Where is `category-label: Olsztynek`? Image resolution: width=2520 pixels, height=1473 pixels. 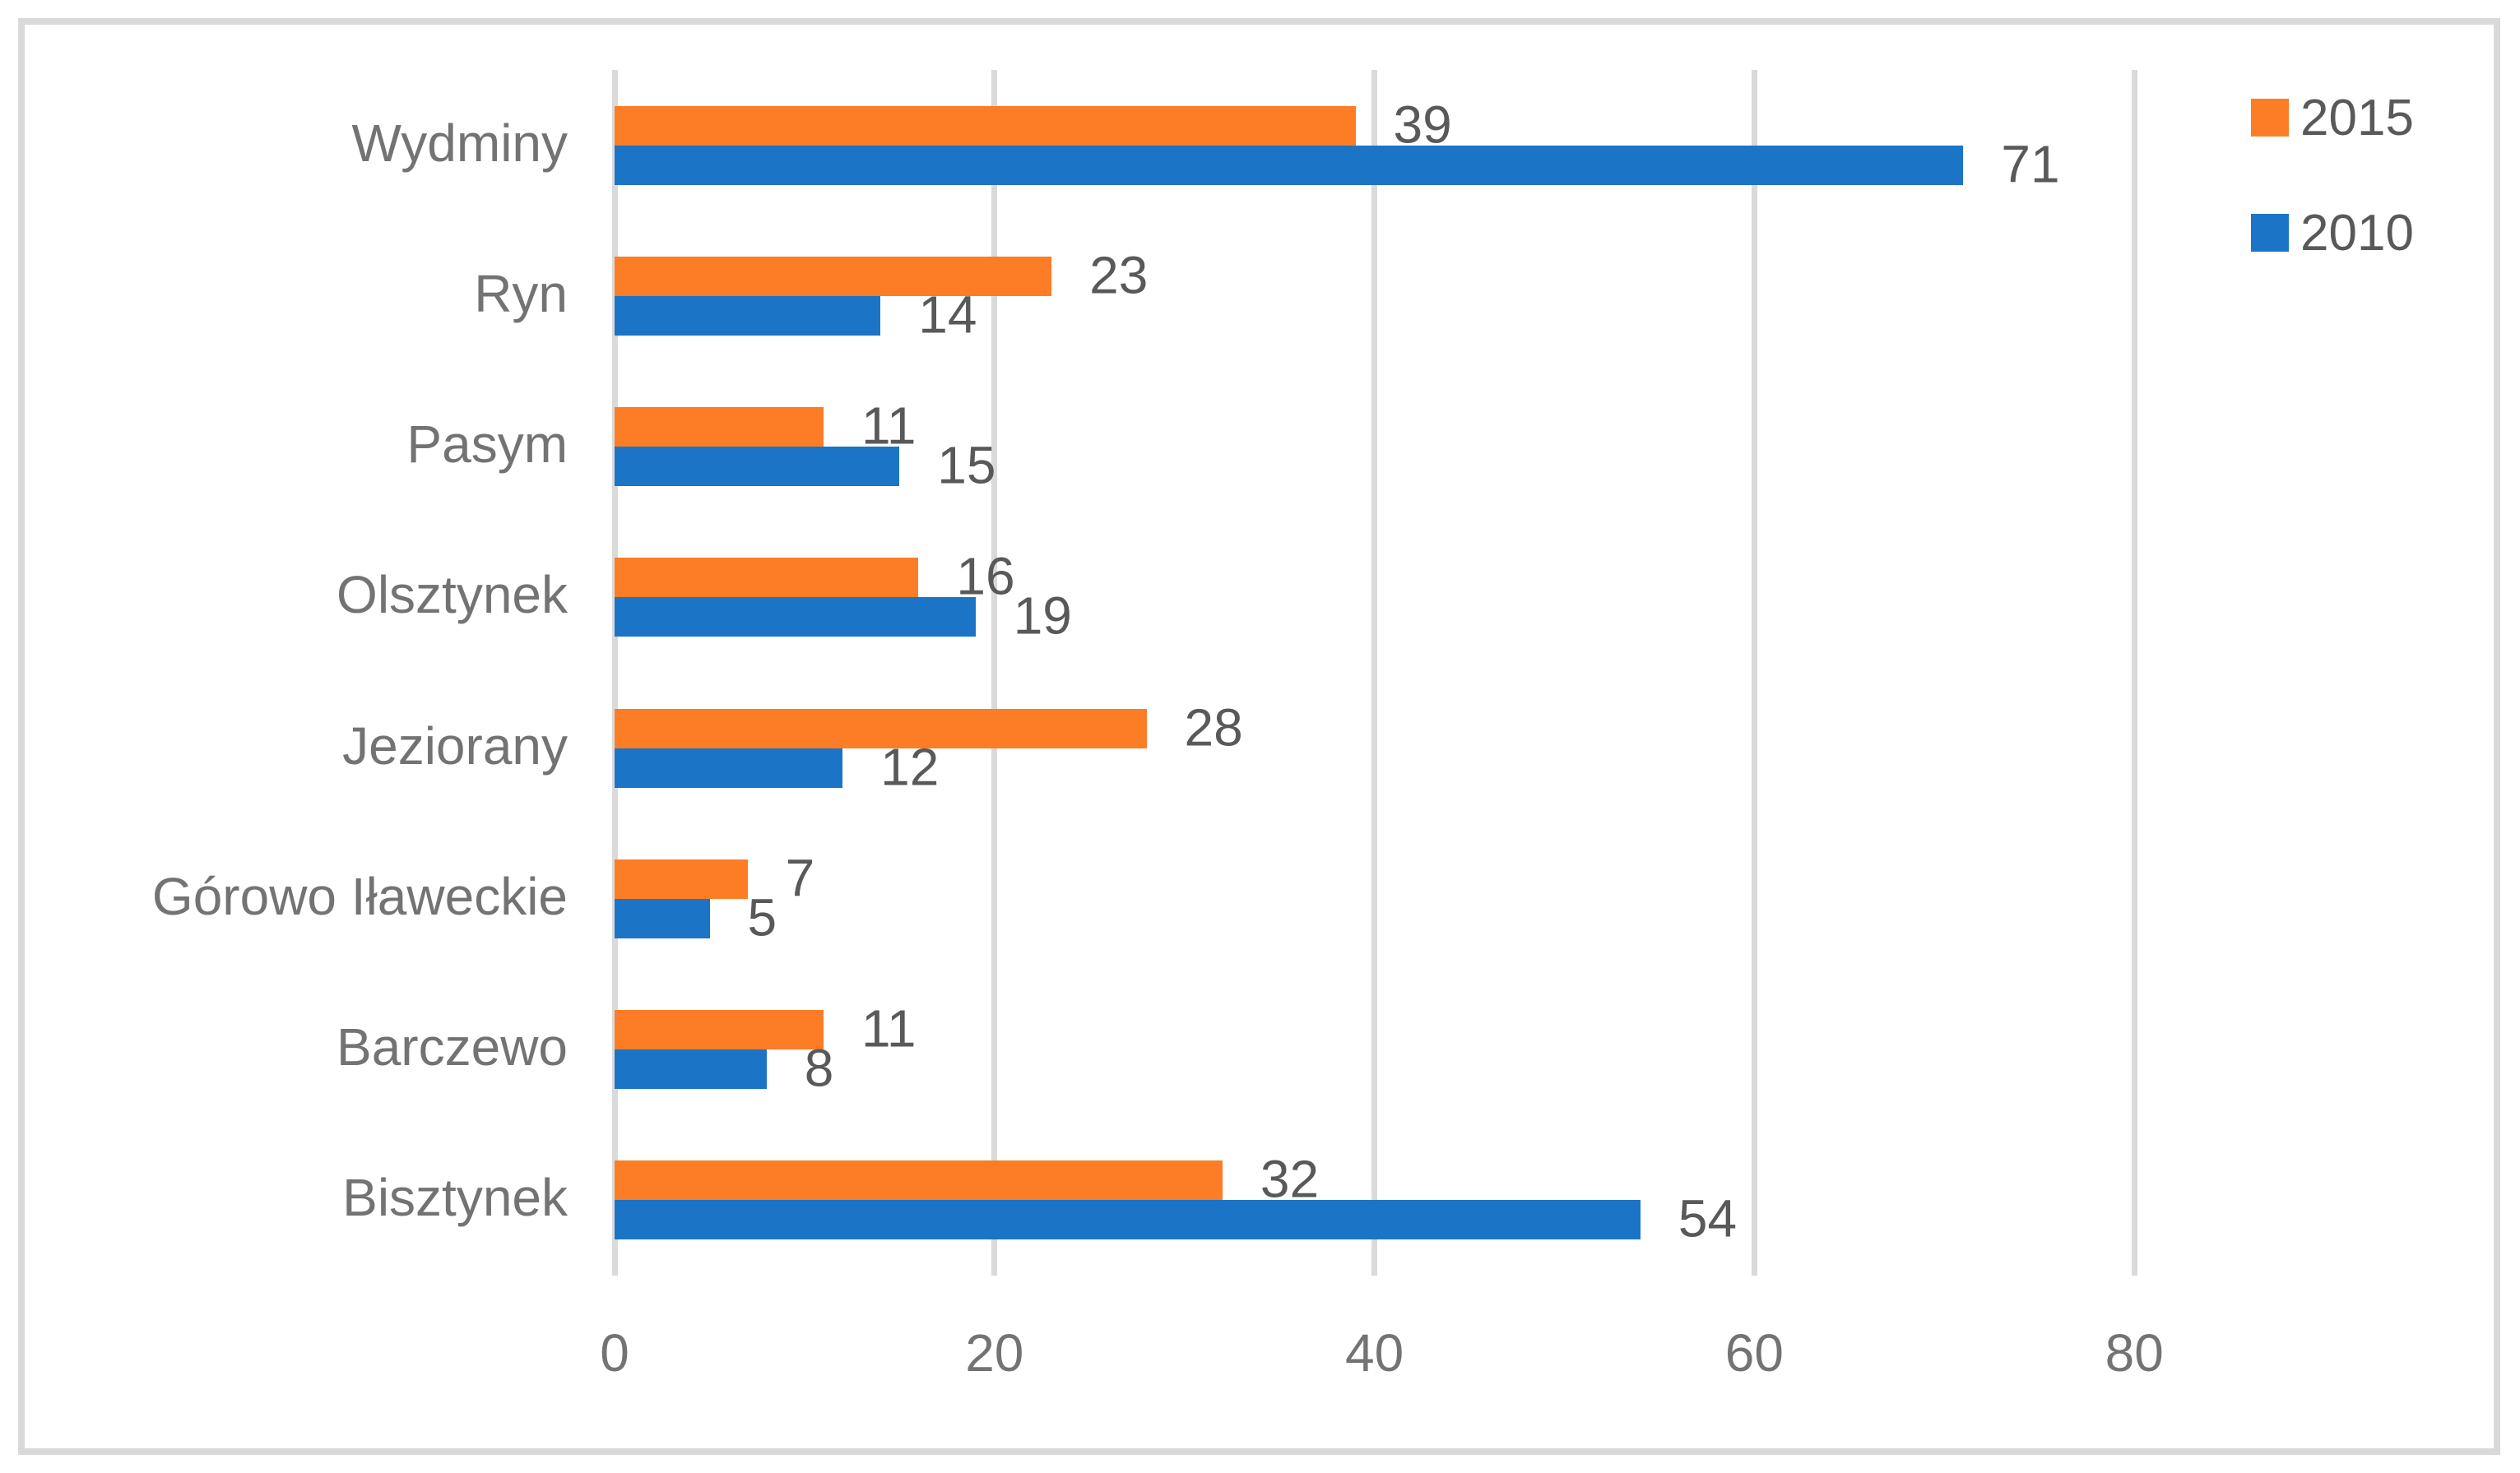
category-label: Olsztynek is located at coordinates (452, 595).